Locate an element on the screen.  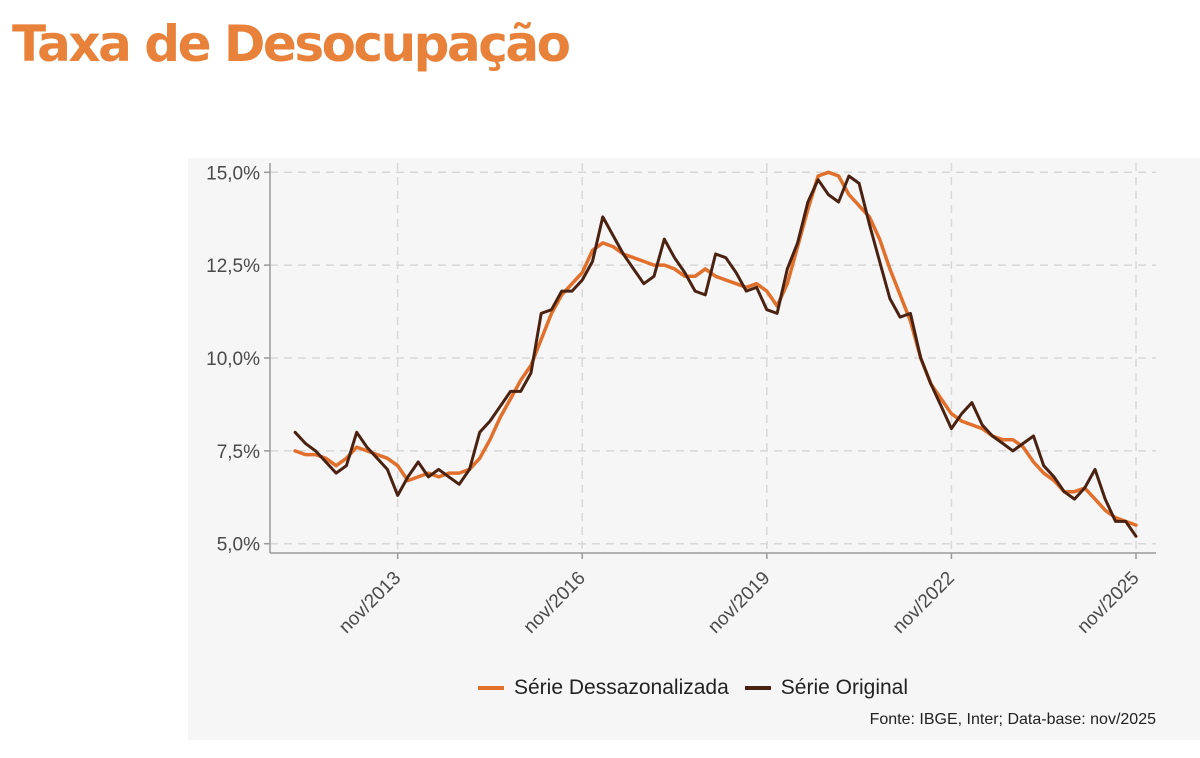
x-axis-ticks: nov/2013 nov/2016 nov/2019 nov/2022 nov/2025 is located at coordinates (739, 595).